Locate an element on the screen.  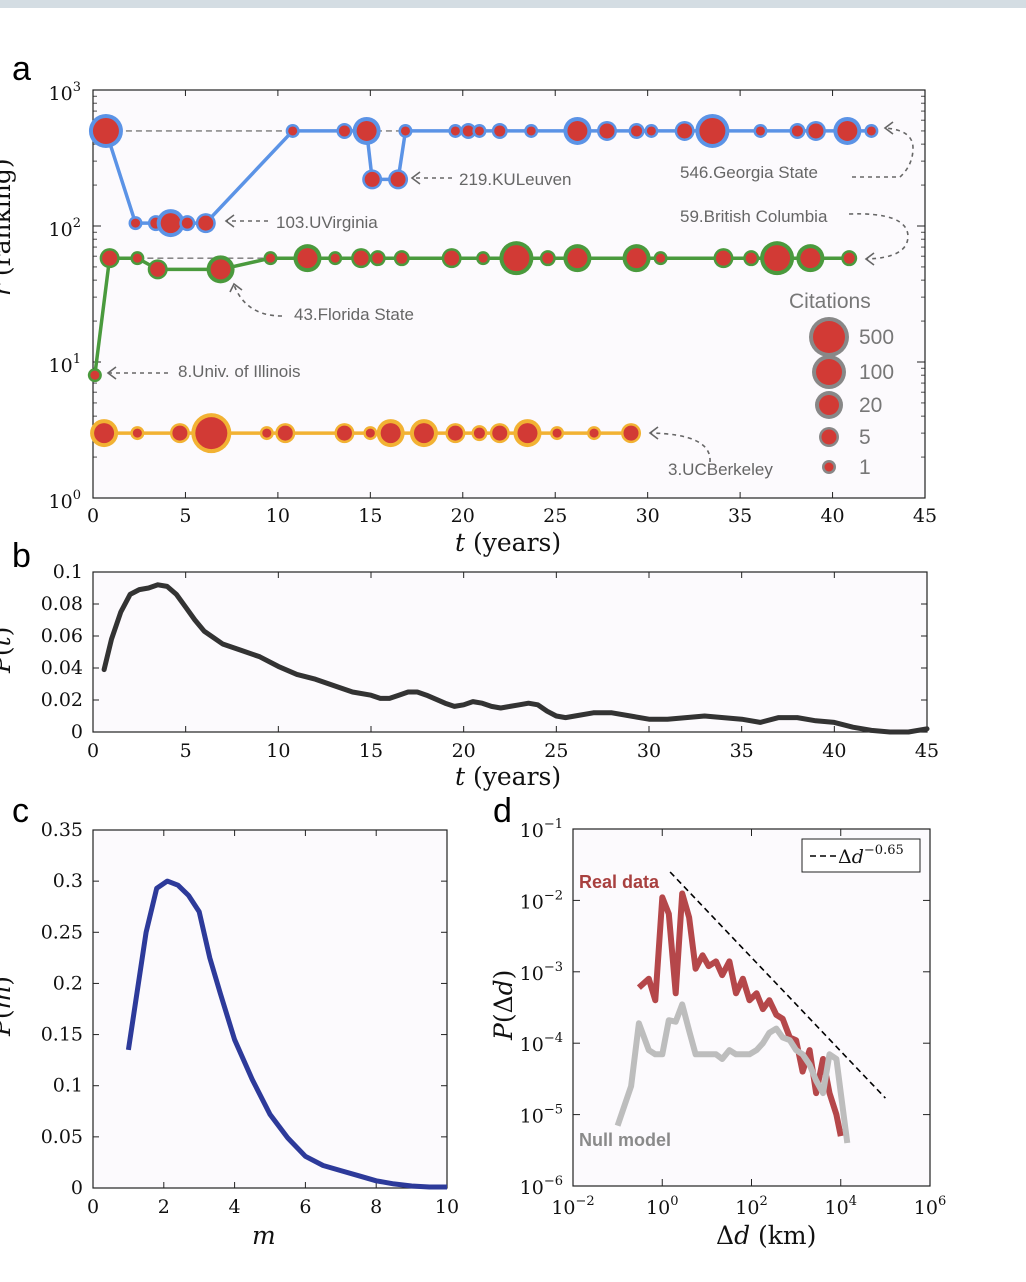
panel-c-xlabel: m is located at coordinates (264, 1235).